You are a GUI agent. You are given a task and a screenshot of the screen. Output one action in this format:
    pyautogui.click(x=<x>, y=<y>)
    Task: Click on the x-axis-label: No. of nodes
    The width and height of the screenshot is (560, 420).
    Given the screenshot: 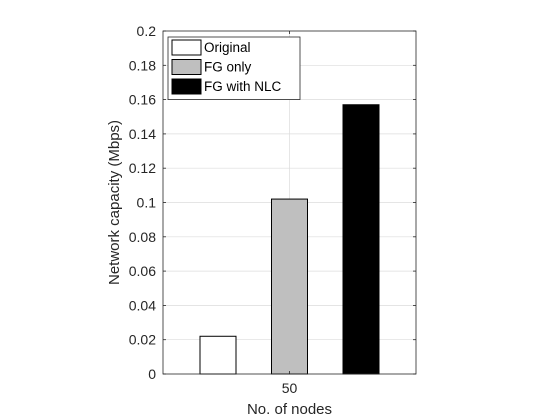 What is the action you would take?
    pyautogui.click(x=289, y=409)
    